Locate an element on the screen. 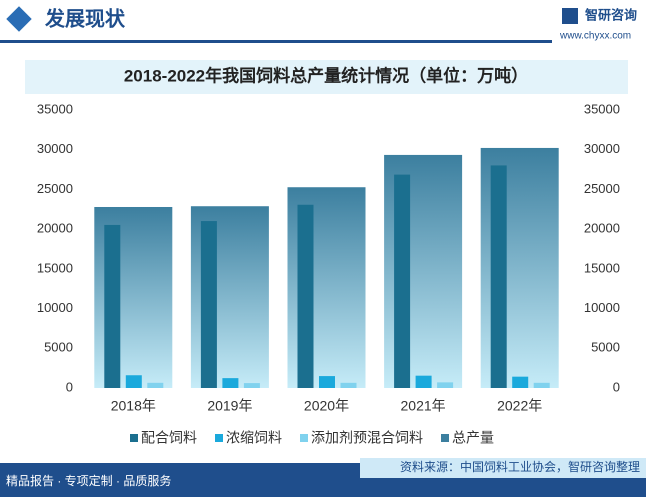 Image resolution: width=646 pixels, height=497 pixels. legend-label: 配合饲料 is located at coordinates (169, 438).